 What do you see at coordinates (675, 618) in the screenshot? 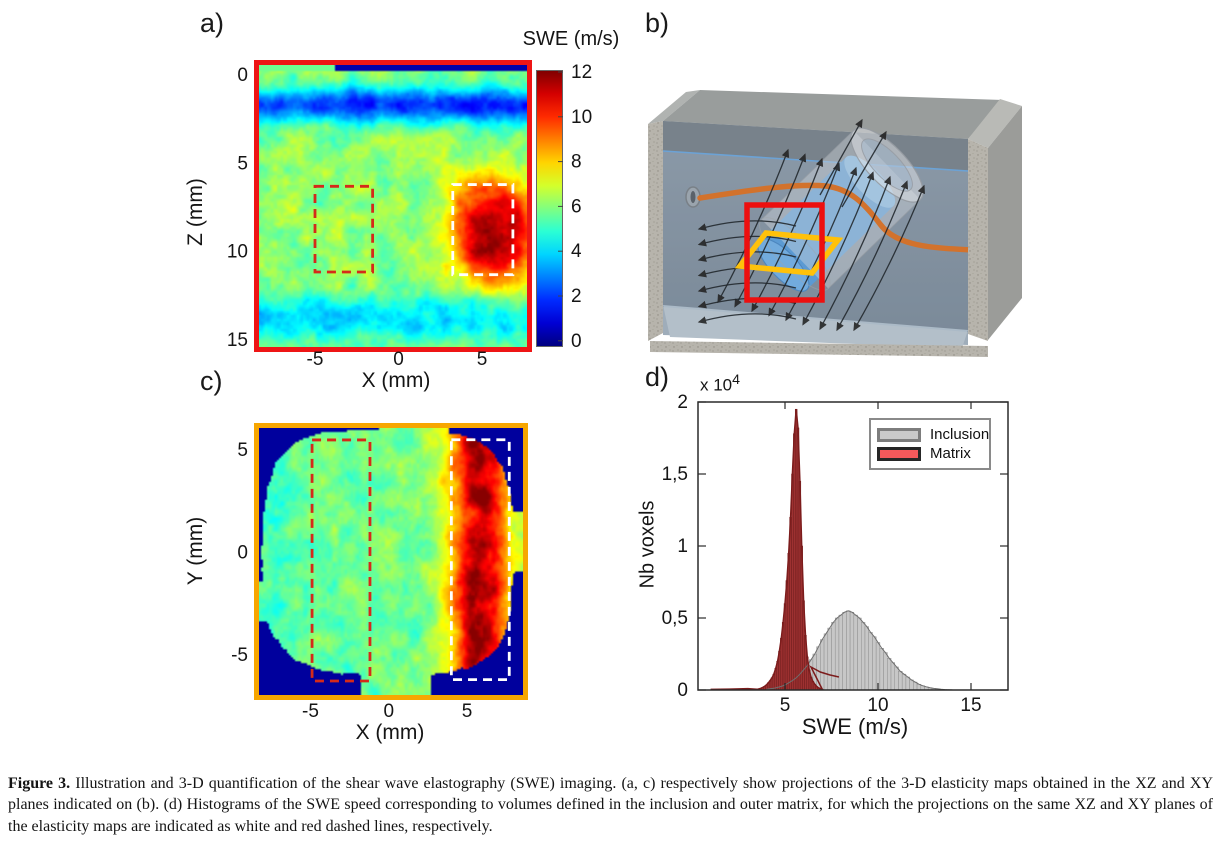
I see `svg-text: 0,5` at bounding box center [675, 618].